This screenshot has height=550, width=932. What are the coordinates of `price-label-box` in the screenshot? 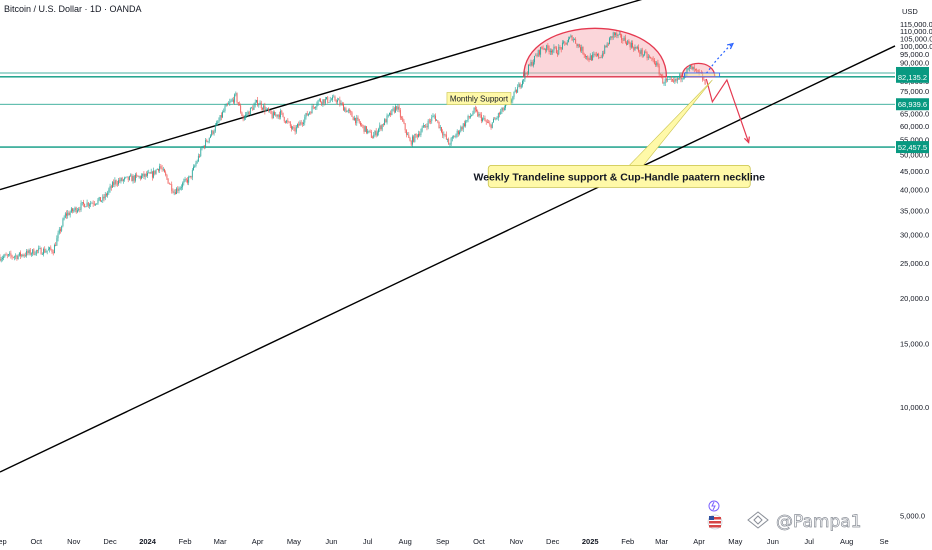 It's located at (912, 147).